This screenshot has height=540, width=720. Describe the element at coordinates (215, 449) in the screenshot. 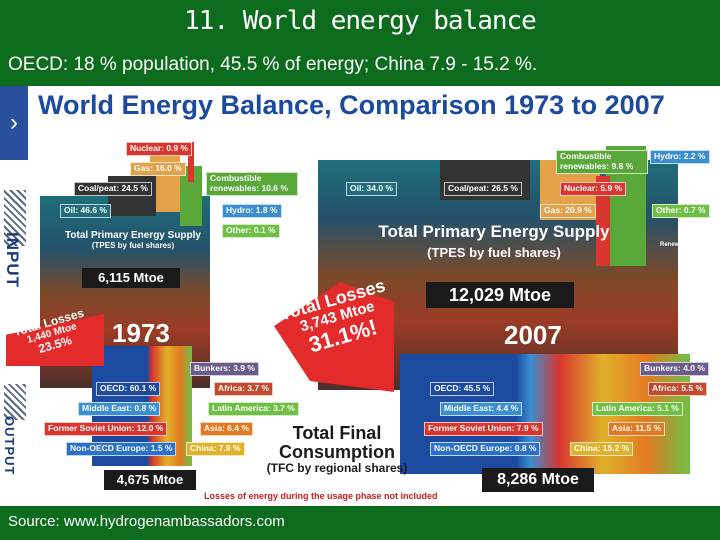

I see `region-1973-china: China: 7.9 %` at that location.